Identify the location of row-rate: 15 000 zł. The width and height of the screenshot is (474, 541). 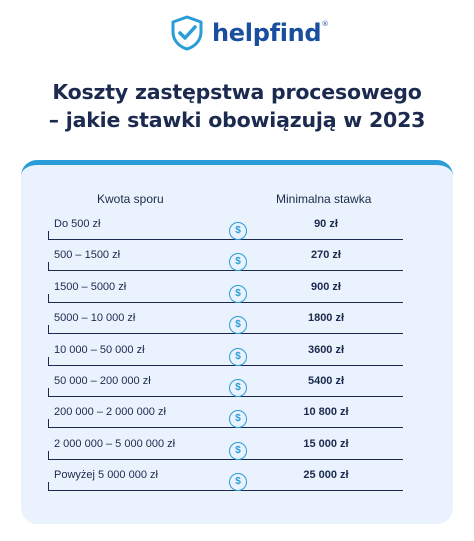
(326, 443).